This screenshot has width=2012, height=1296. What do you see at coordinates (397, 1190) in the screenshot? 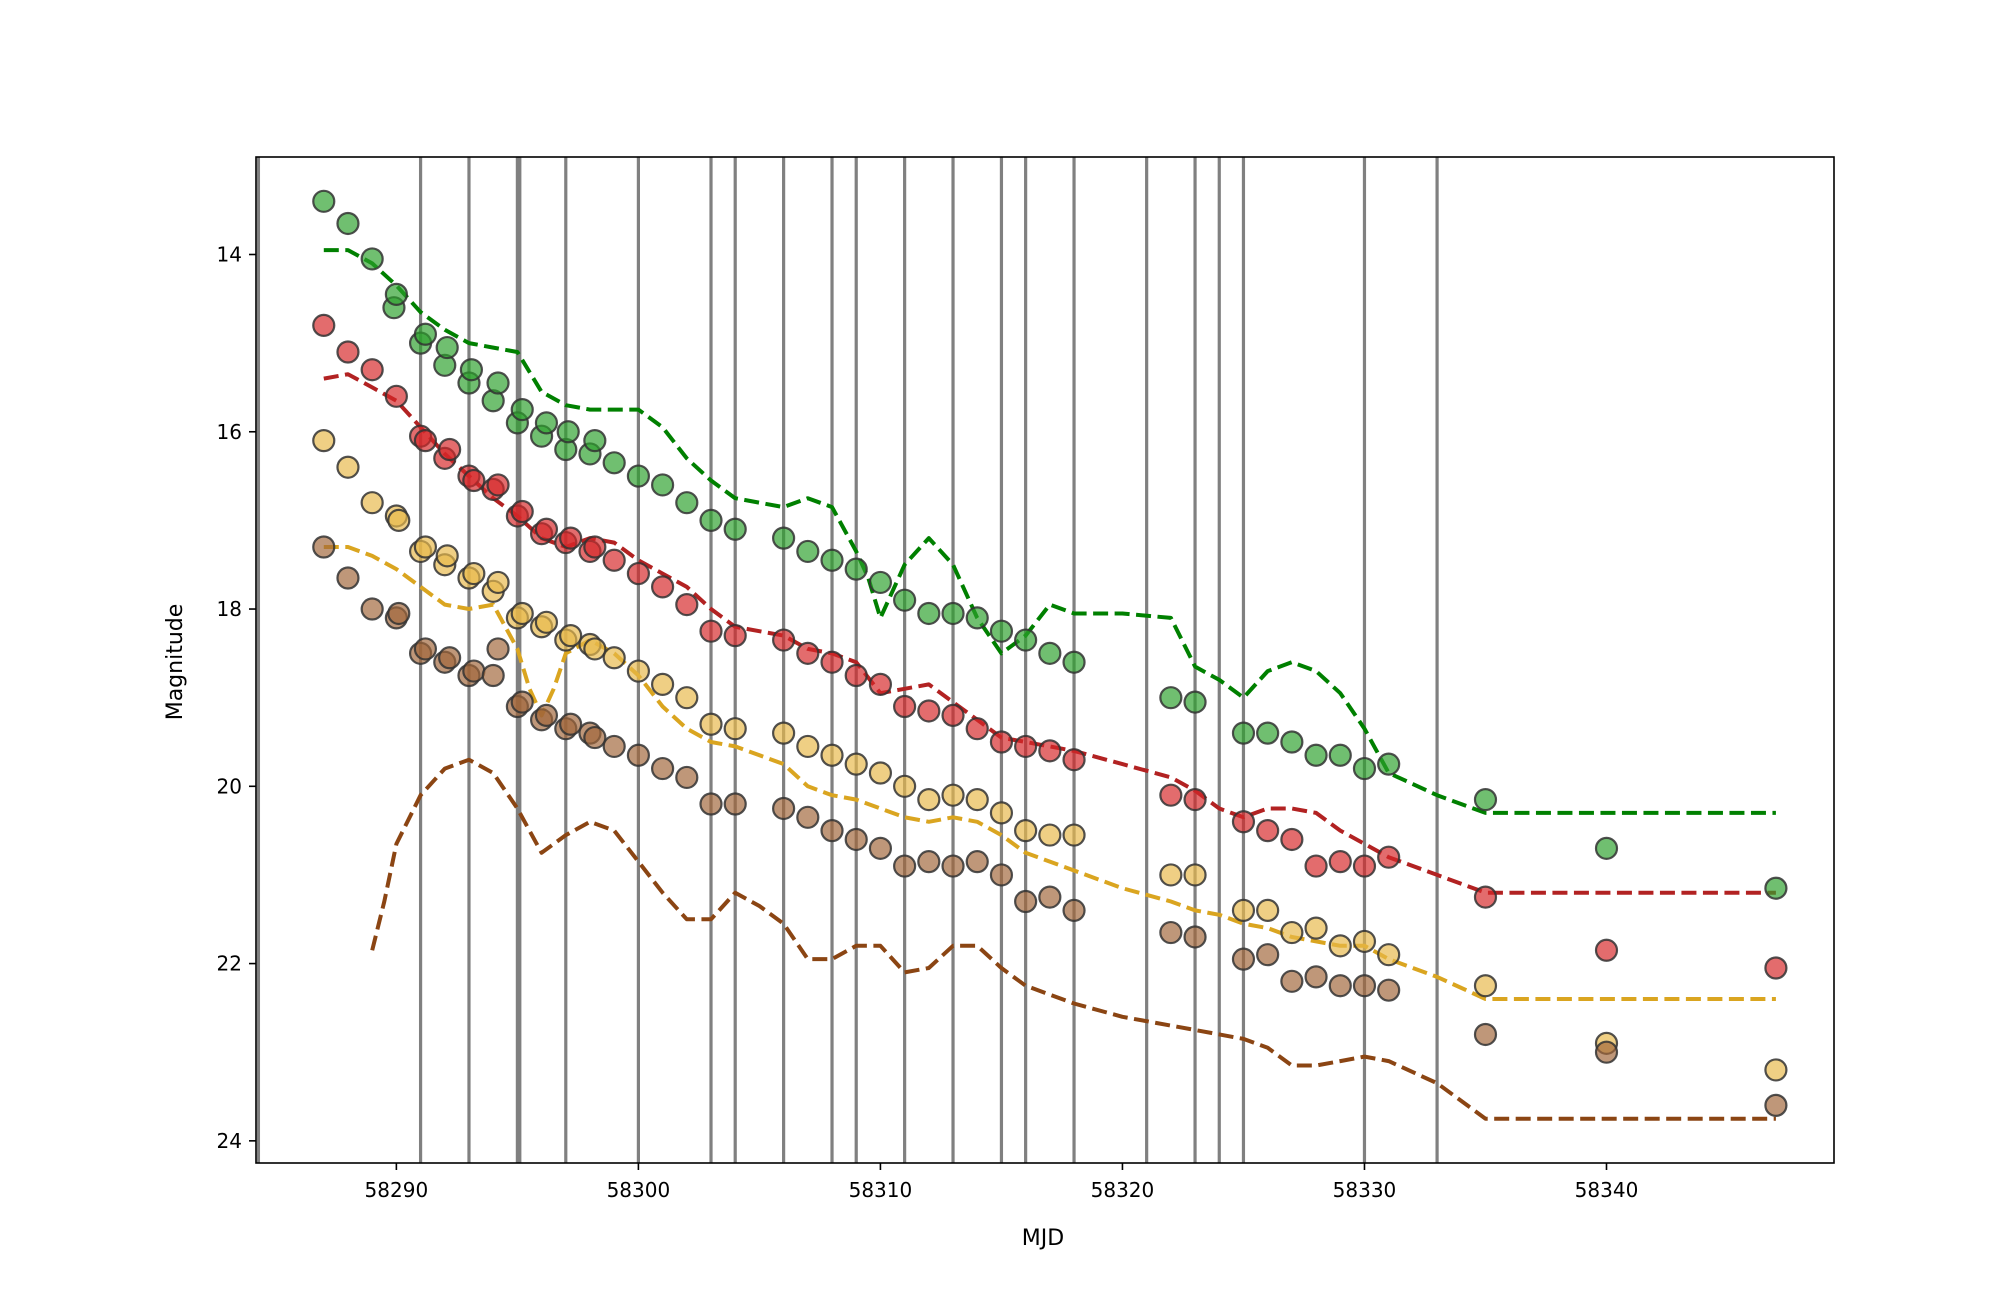
I see `x-tick-label-0: 58290` at bounding box center [397, 1190].